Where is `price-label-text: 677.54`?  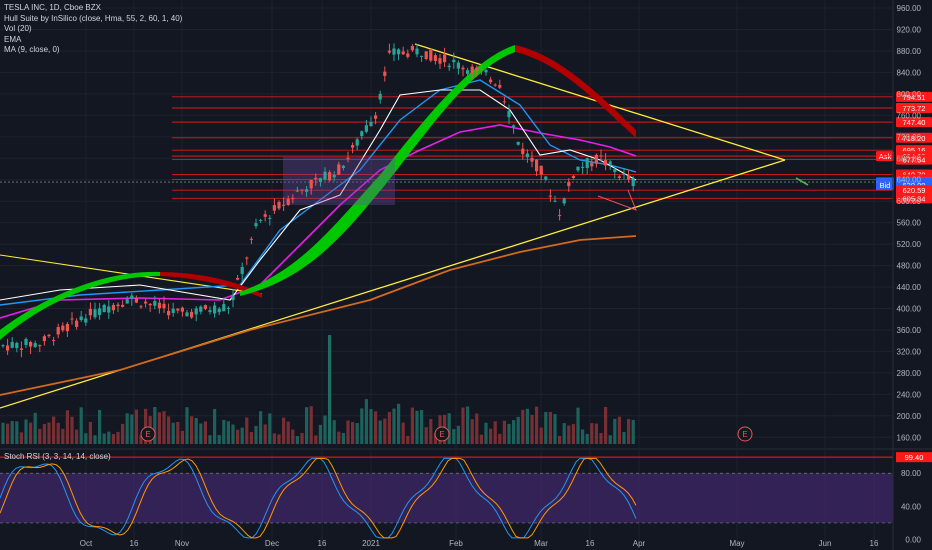 price-label-text: 677.54 is located at coordinates (914, 160).